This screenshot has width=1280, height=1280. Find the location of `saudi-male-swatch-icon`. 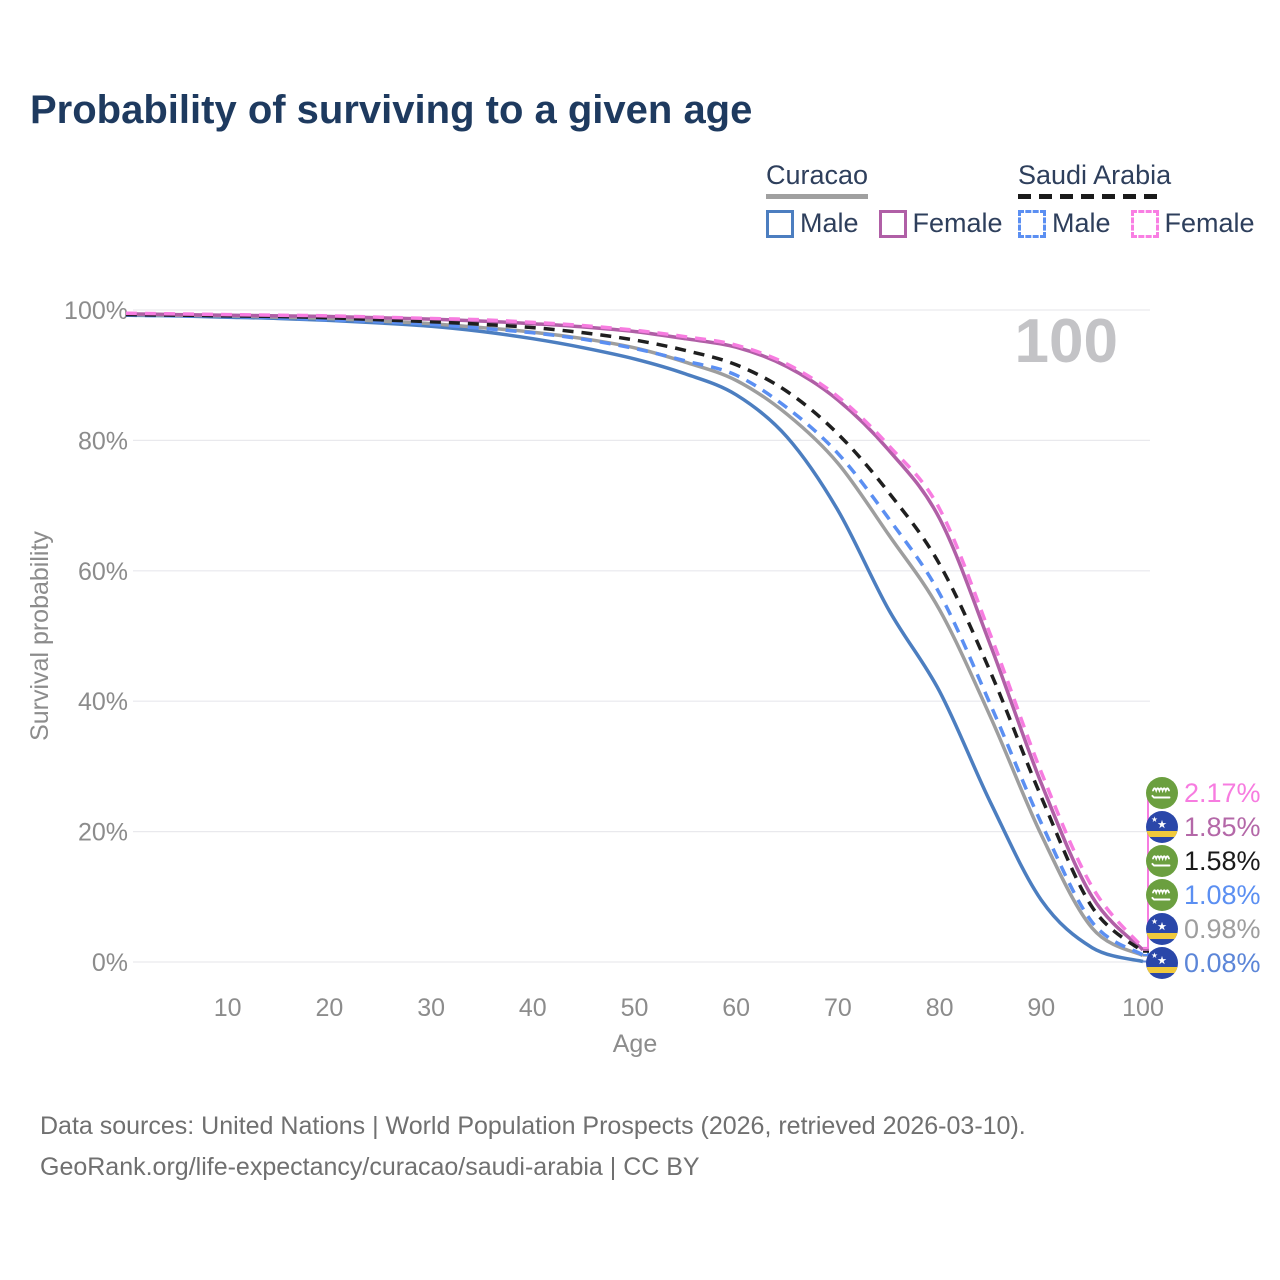

saudi-male-swatch-icon is located at coordinates (1032, 223).